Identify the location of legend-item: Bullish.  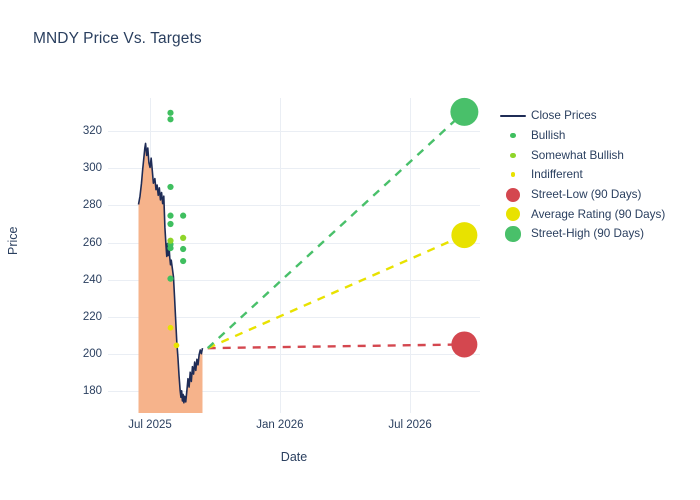
(597, 136).